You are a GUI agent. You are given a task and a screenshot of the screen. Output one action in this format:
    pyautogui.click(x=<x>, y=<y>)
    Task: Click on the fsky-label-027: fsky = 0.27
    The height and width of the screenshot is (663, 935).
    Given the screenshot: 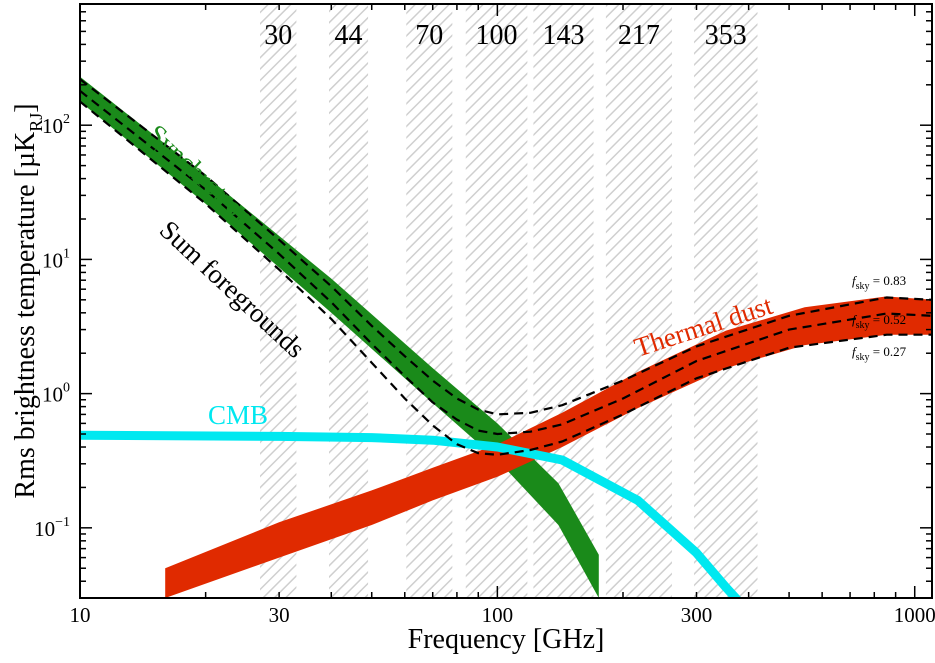 What is the action you would take?
    pyautogui.click(x=879, y=353)
    